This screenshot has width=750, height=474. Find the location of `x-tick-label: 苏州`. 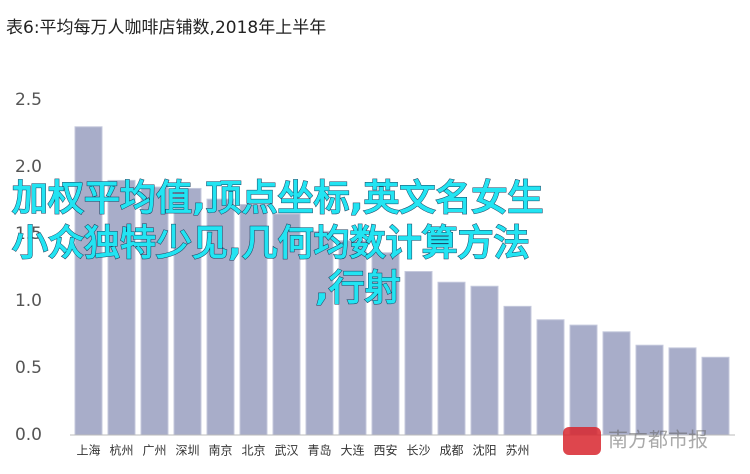

x-tick-label: 苏州 is located at coordinates (517, 451).